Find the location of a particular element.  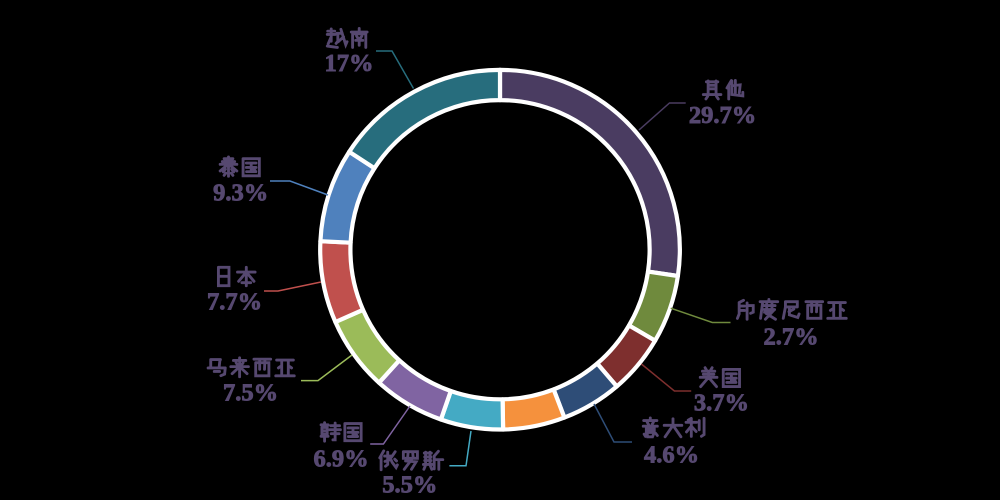

svg-text: 29.7% is located at coordinates (722, 115).